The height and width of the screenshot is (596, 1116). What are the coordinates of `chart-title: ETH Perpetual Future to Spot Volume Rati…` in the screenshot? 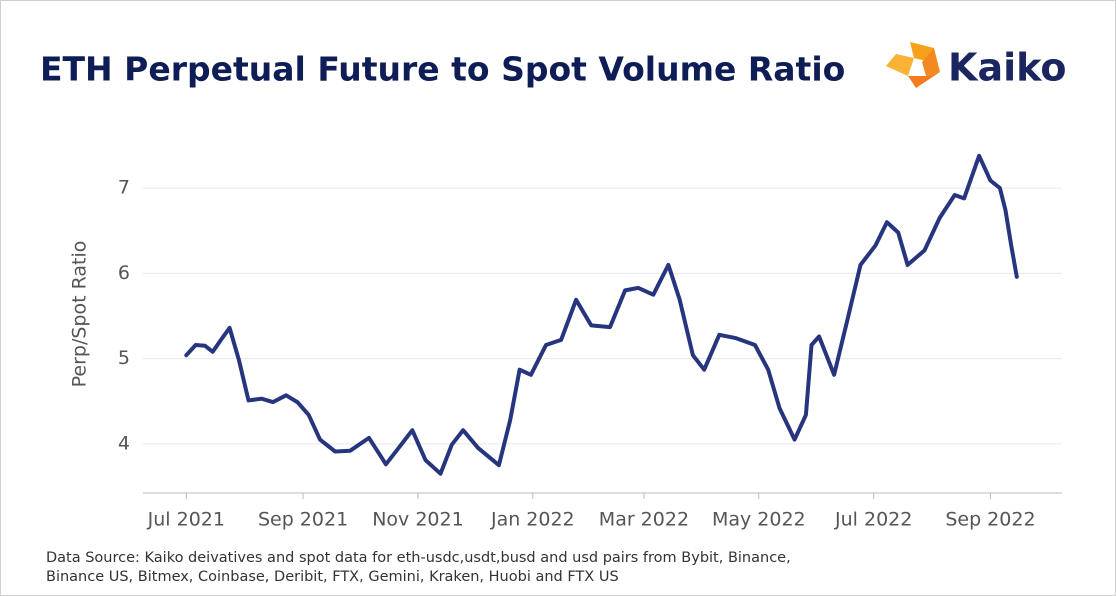 It's located at (442, 69).